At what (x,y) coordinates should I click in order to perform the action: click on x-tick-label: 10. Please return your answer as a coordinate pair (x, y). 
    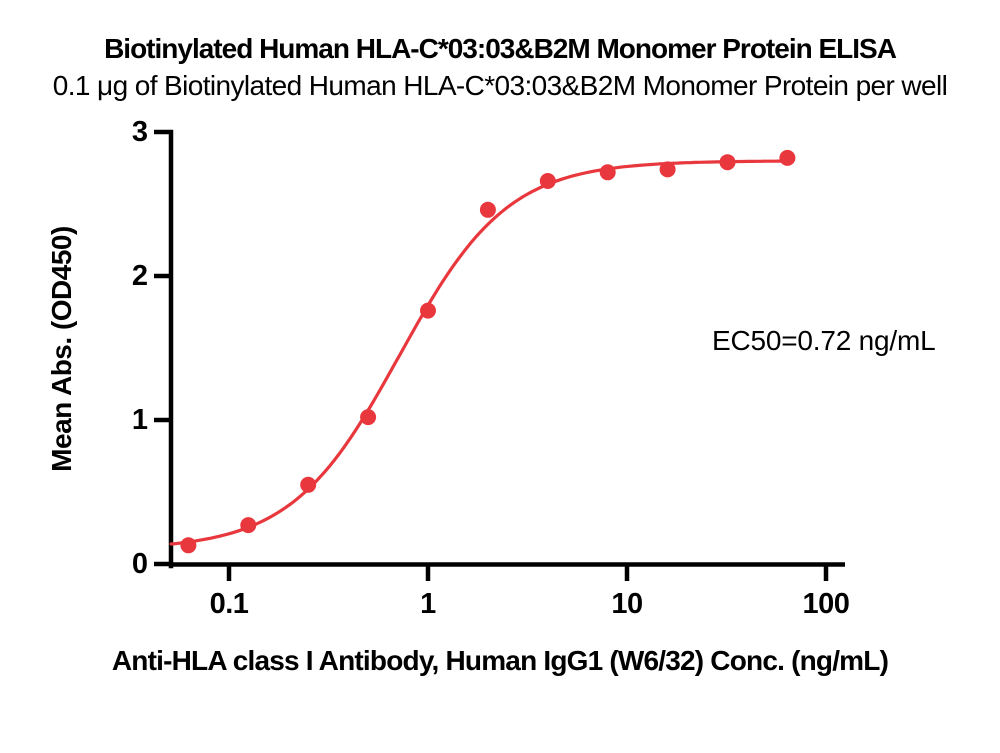
    Looking at the image, I should click on (627, 604).